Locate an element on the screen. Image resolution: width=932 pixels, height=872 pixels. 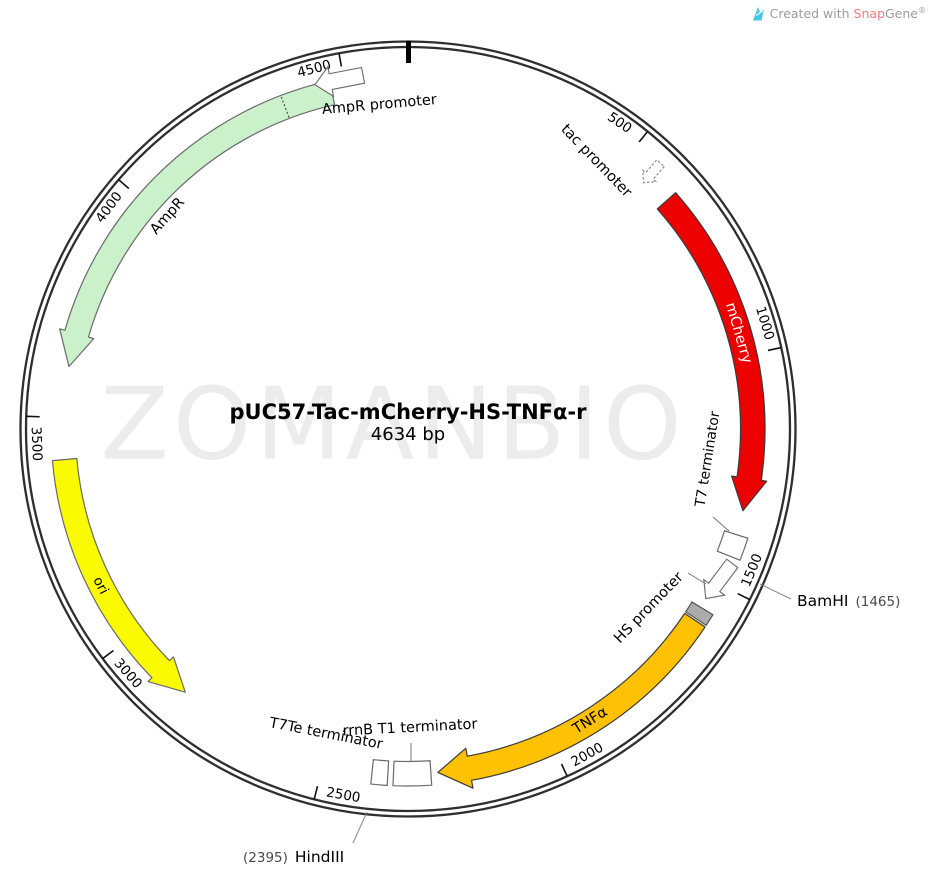
snapgene-credit: Created with SnapGene® is located at coordinates (838, 14).